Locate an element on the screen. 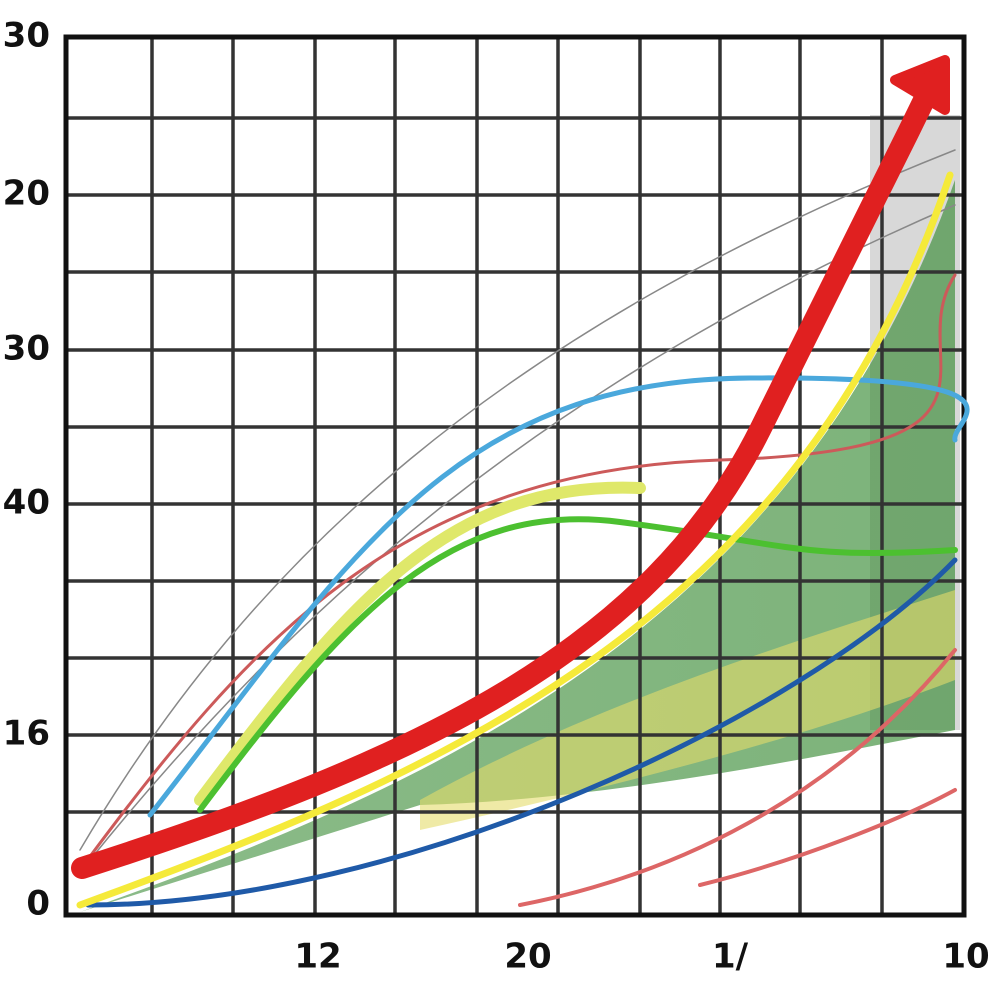  x-axis-label: 12 is located at coordinates (317, 957).